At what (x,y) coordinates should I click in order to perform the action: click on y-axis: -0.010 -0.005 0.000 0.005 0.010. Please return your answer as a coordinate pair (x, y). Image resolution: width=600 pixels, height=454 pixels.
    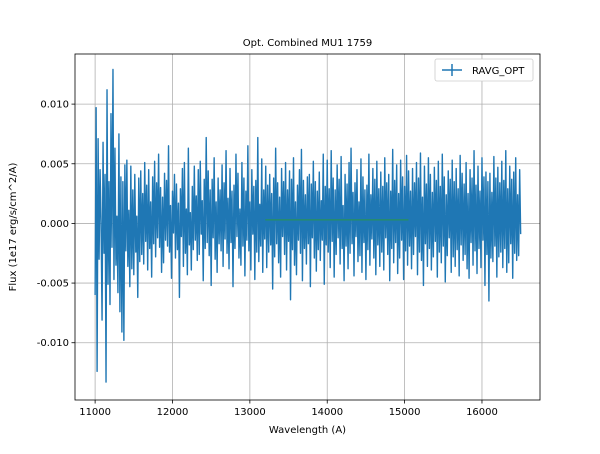
    Looking at the image, I should click on (56, 224).